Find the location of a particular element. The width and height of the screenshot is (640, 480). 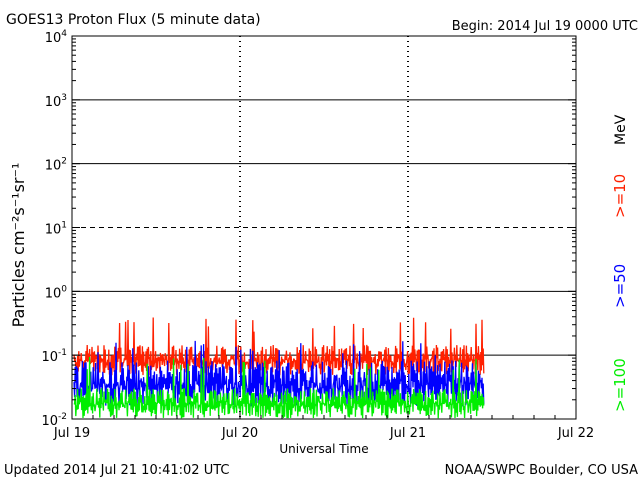

y-tick-label-6: 10⁴ is located at coordinates (56, 37).